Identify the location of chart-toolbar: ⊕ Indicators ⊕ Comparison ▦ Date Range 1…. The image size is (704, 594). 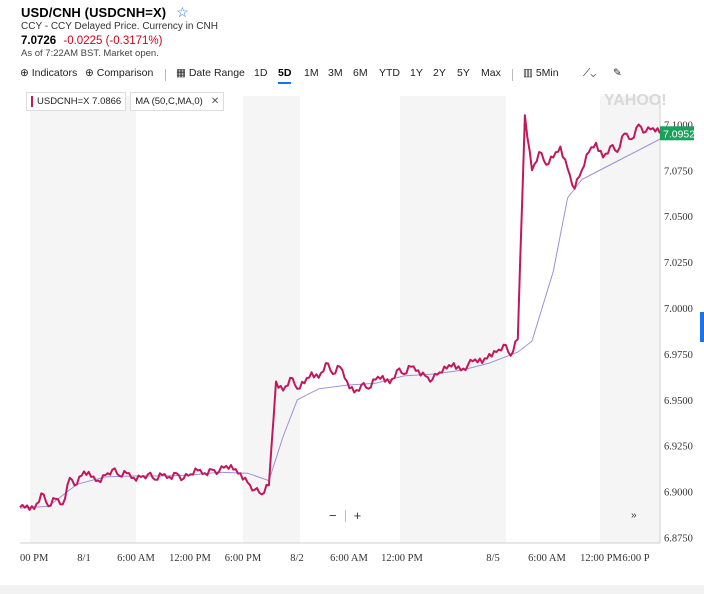
(352, 74).